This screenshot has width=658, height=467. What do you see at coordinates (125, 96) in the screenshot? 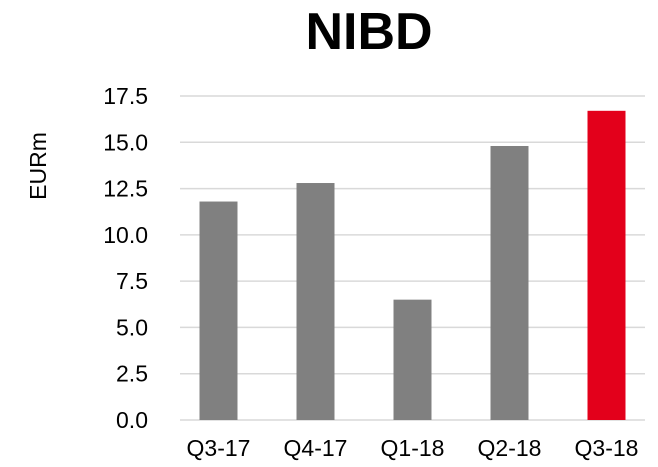
I see `y-tick-label: 17.5` at bounding box center [125, 96].